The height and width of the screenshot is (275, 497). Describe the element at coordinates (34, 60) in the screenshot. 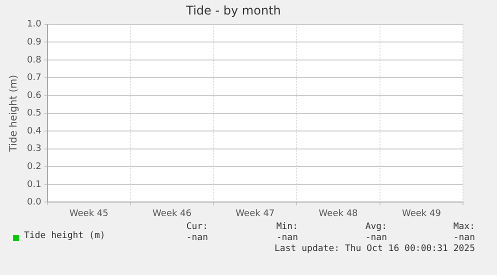

I see `y-tick-label: 0.8` at that location.